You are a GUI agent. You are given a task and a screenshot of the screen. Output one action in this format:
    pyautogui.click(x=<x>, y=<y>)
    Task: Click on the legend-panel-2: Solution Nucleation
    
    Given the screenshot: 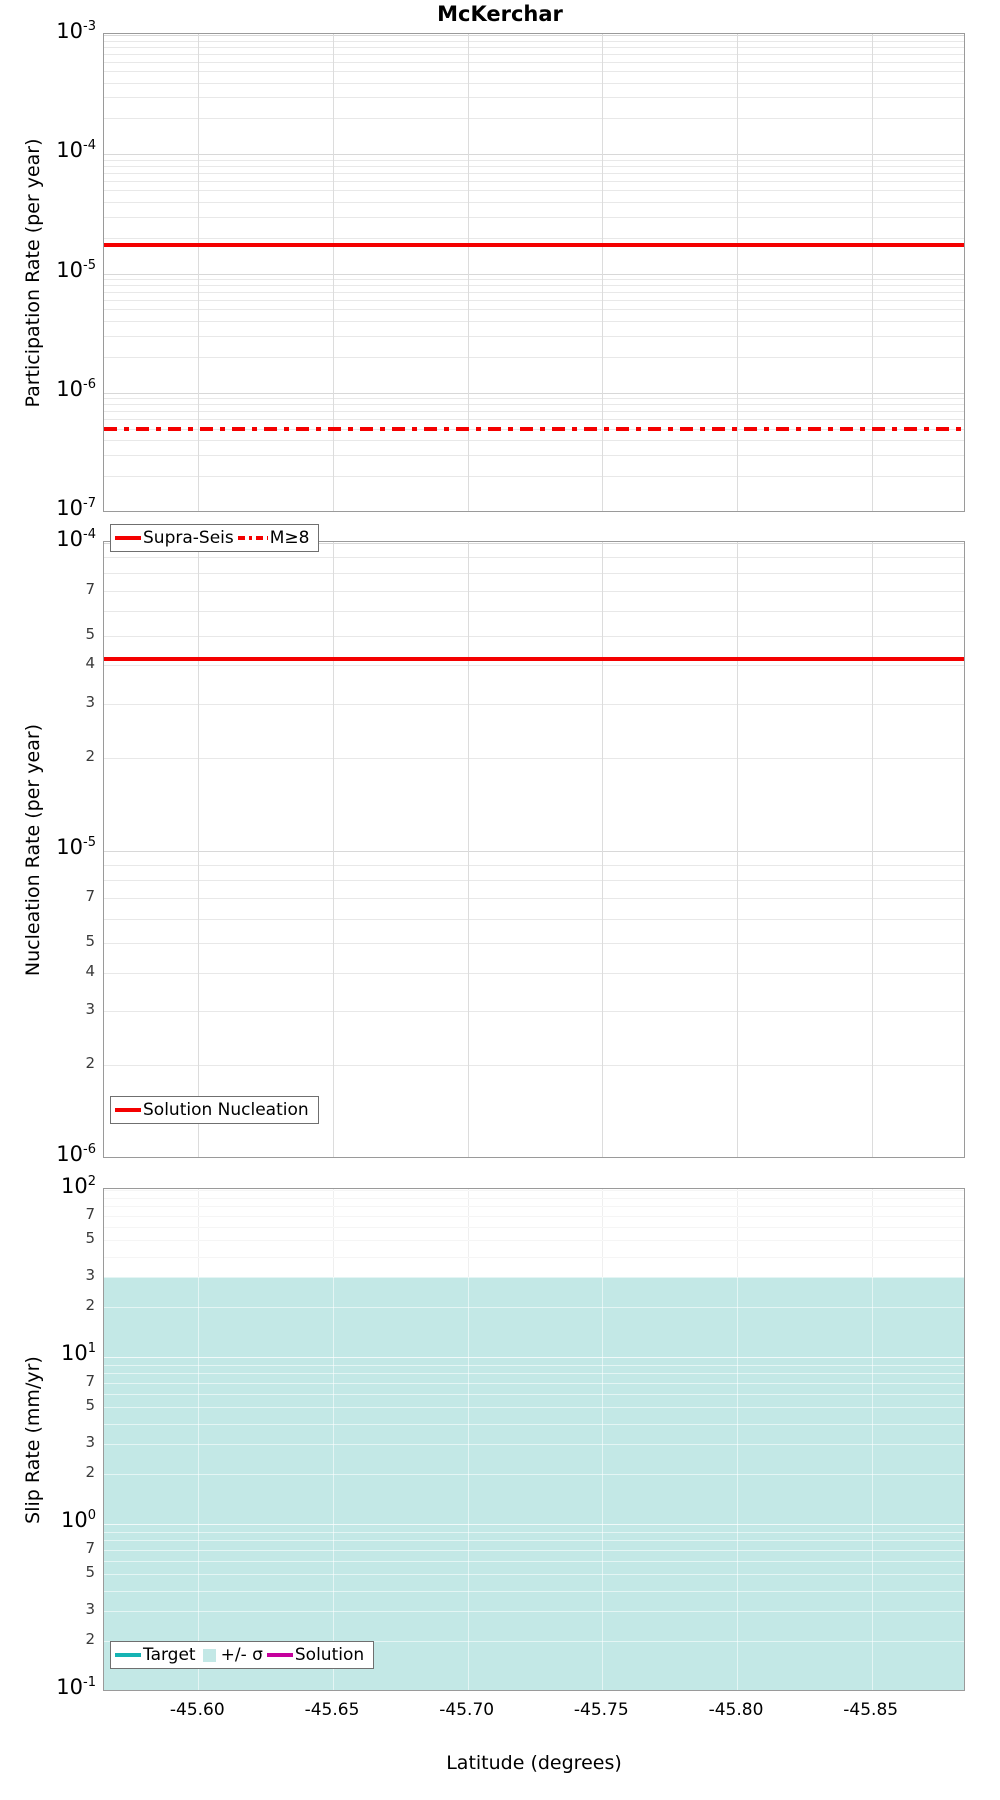 What is the action you would take?
    pyautogui.click(x=214, y=1110)
    